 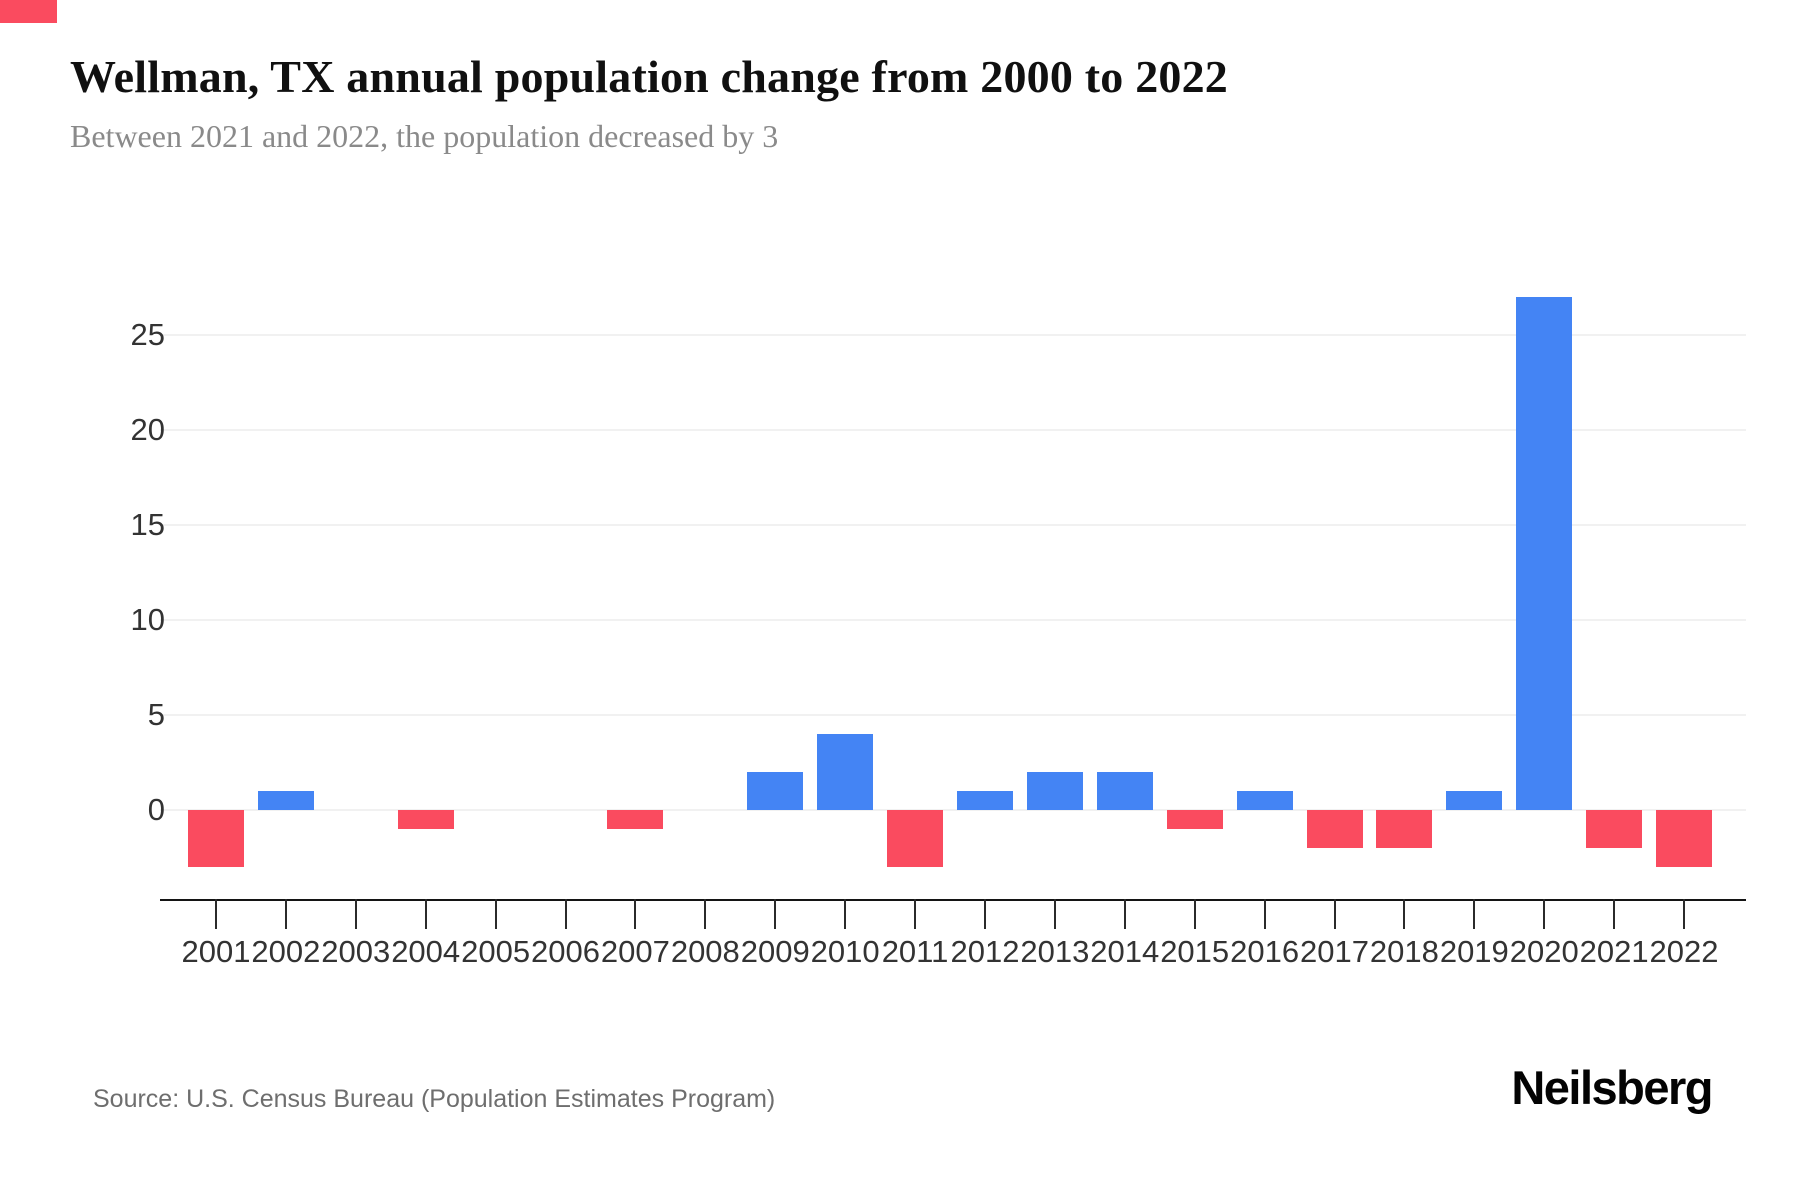 What do you see at coordinates (1195, 951) in the screenshot?
I see `x-axis-label-2015: 2015` at bounding box center [1195, 951].